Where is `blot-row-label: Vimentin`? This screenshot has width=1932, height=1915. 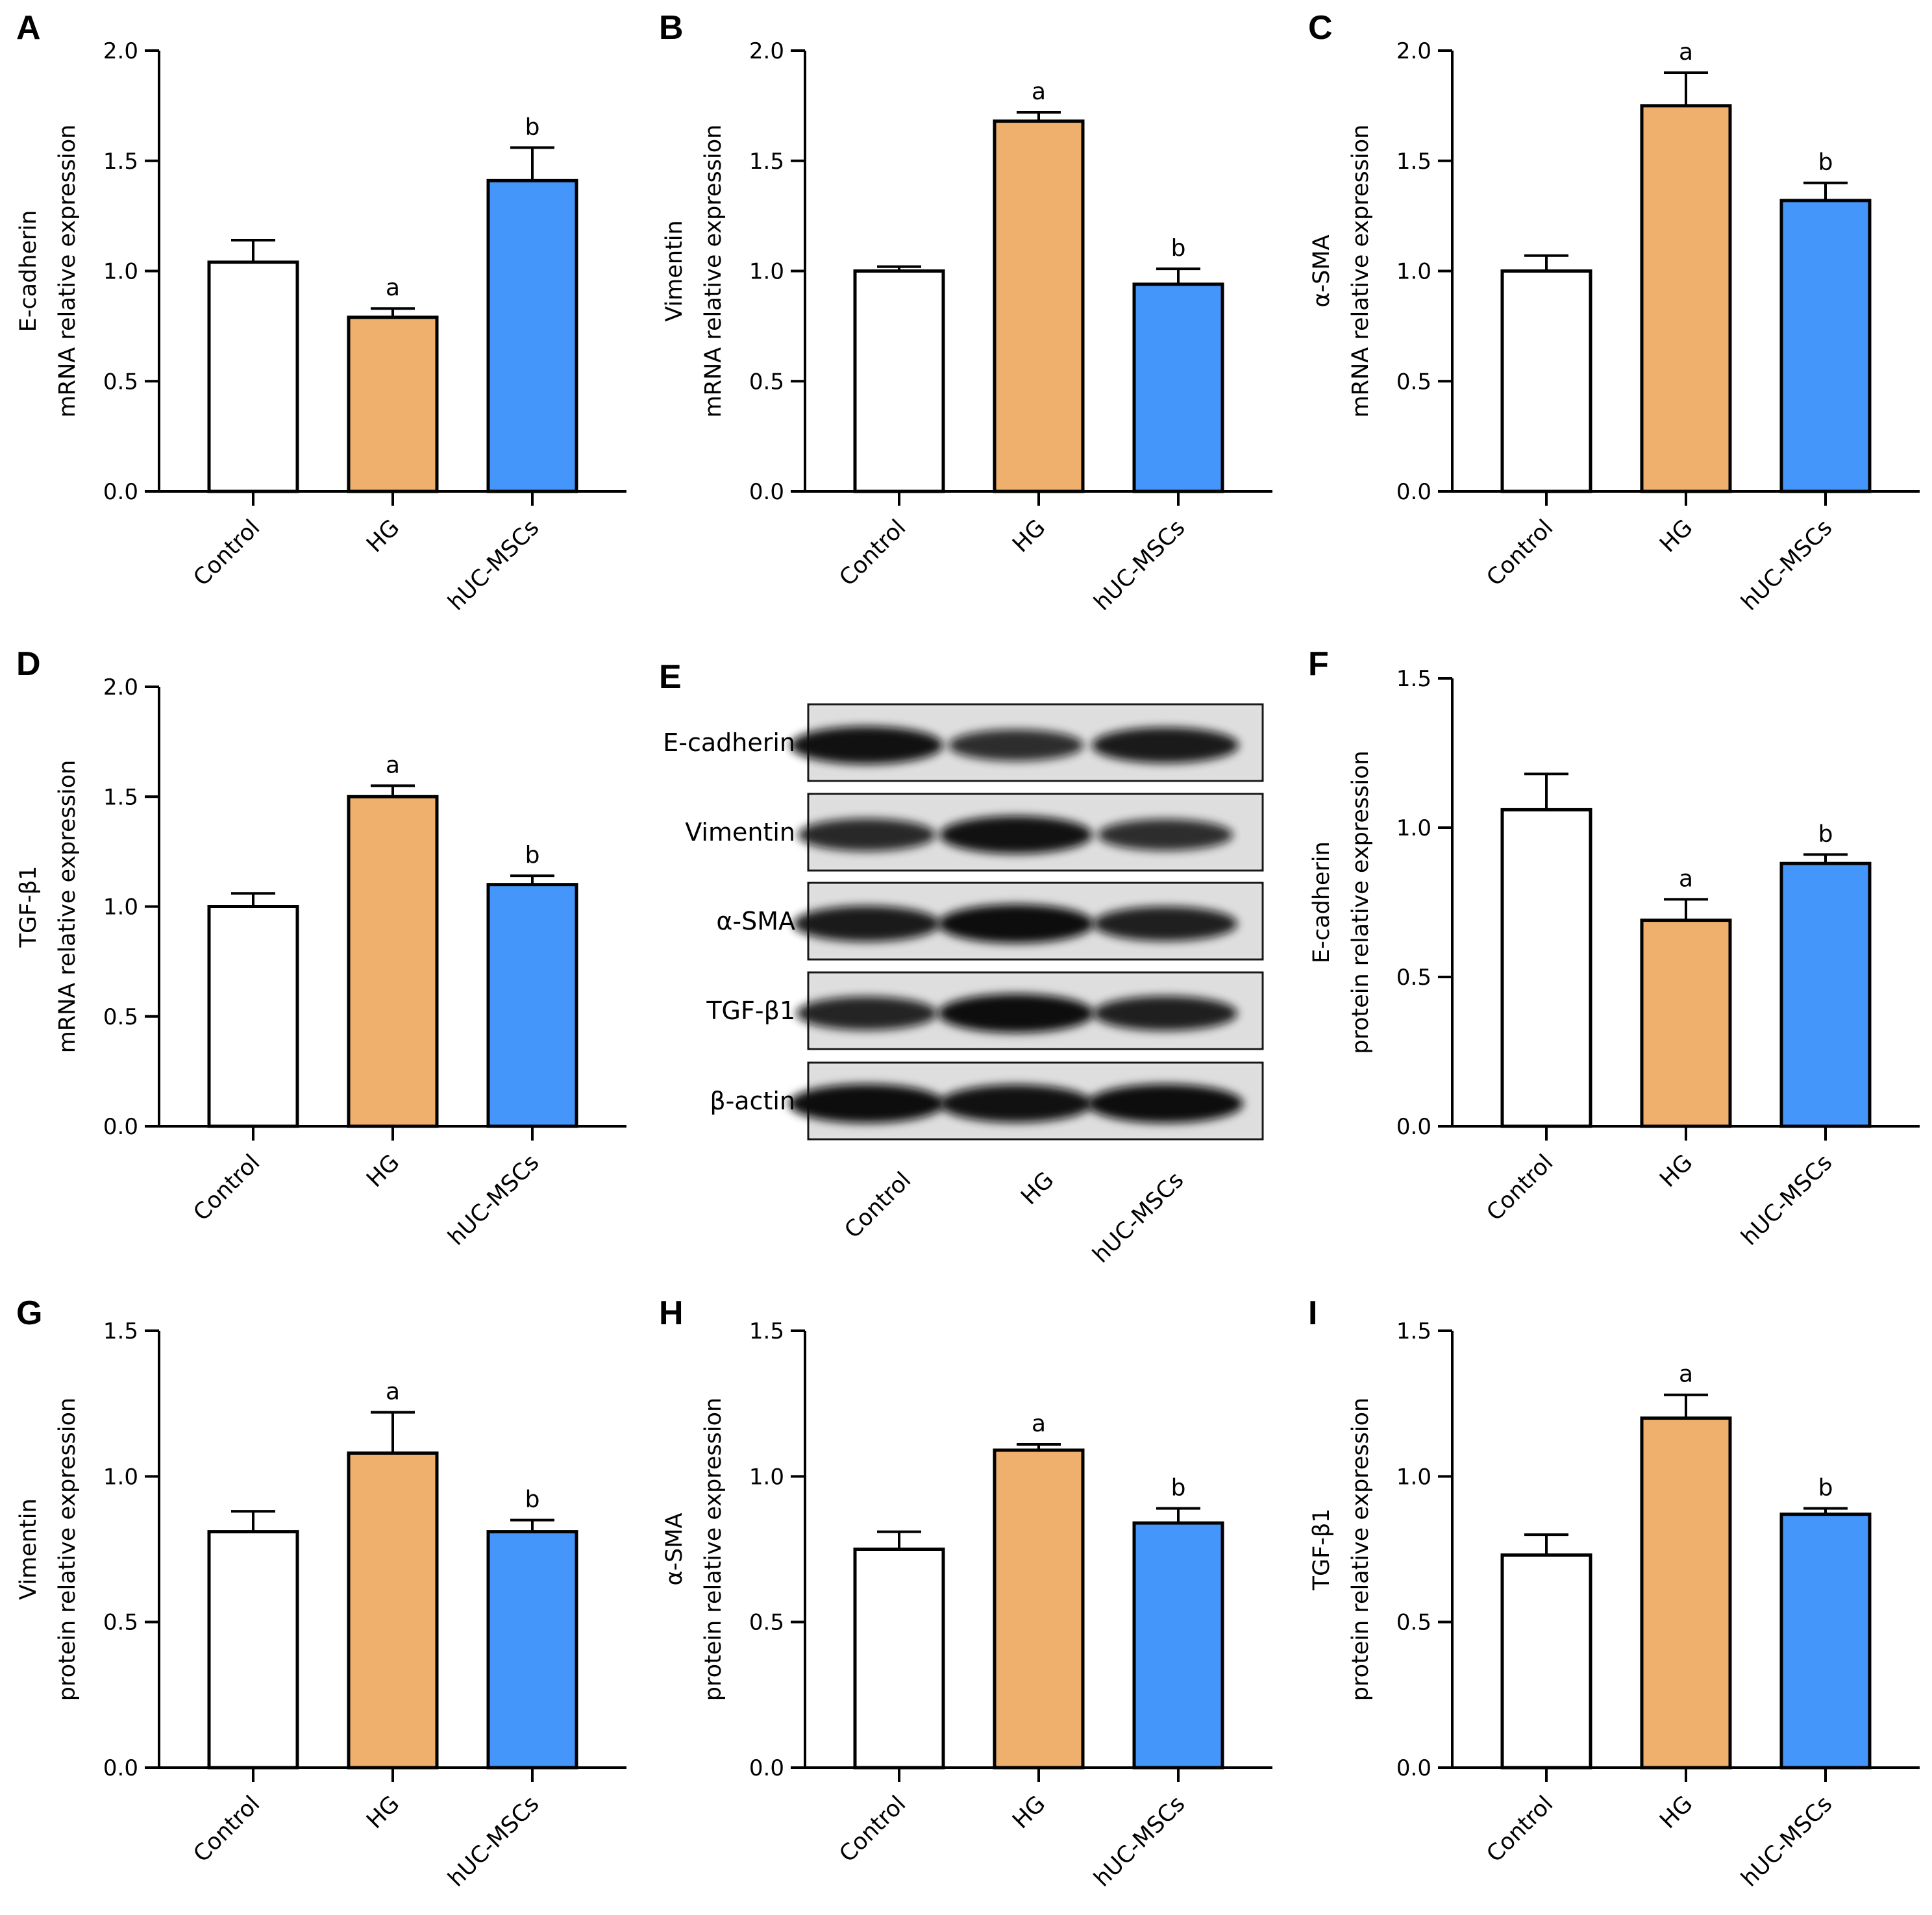 blot-row-label: Vimentin is located at coordinates (740, 832).